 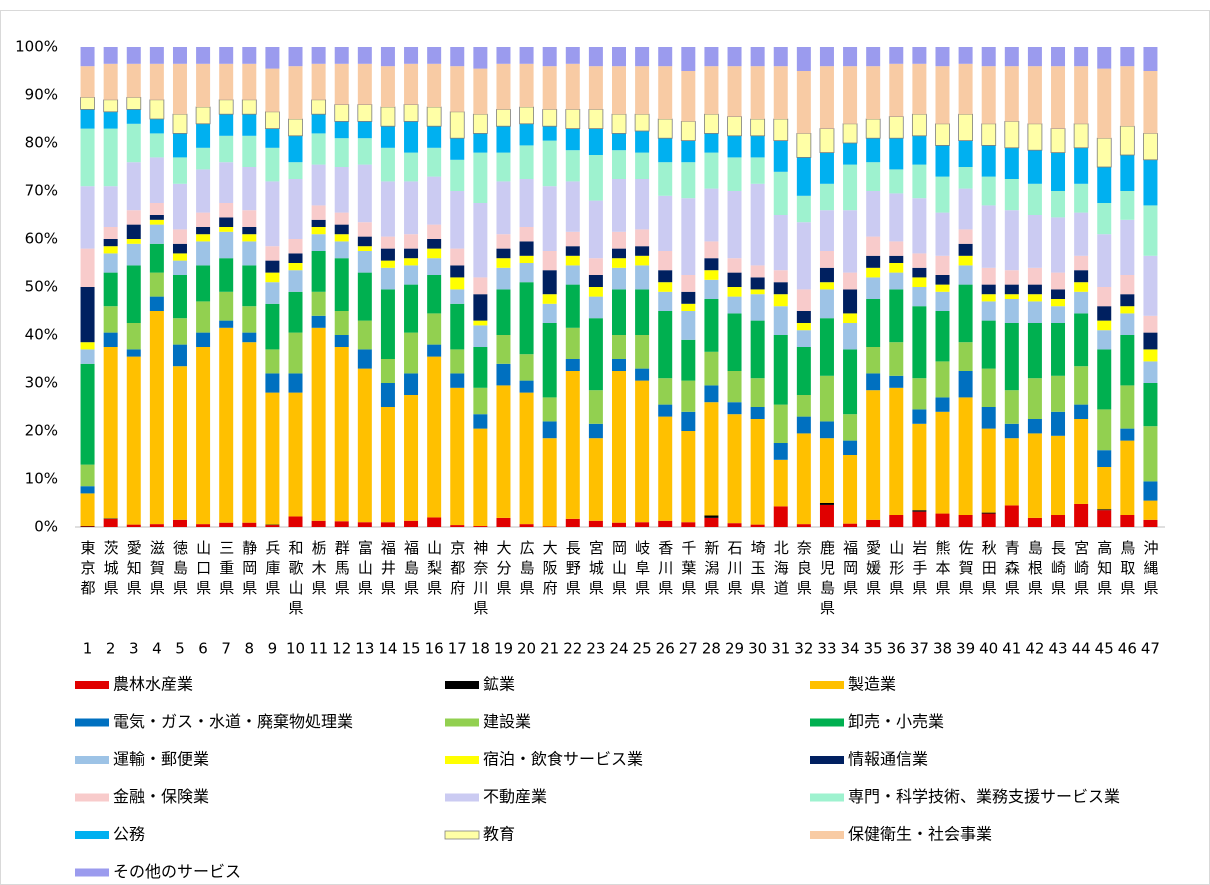 What do you see at coordinates (688, 649) in the screenshot?
I see `x-tick-number: 27` at bounding box center [688, 649].